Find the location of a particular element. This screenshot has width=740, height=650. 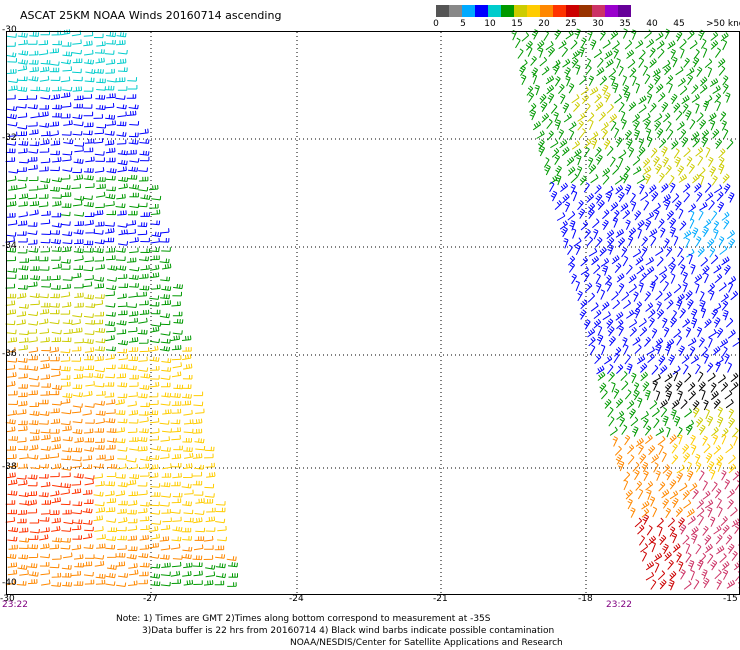

colorbar-label: 5 is located at coordinates (463, 24).